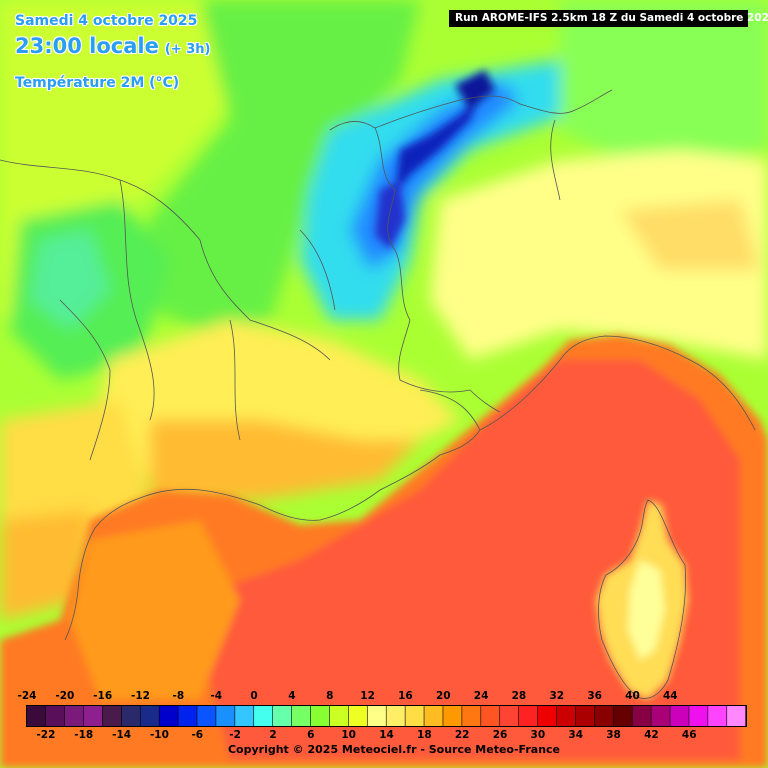 The image size is (768, 768). What do you see at coordinates (97, 83) in the screenshot?
I see `variable-title: Température 2M (°C)` at bounding box center [97, 83].